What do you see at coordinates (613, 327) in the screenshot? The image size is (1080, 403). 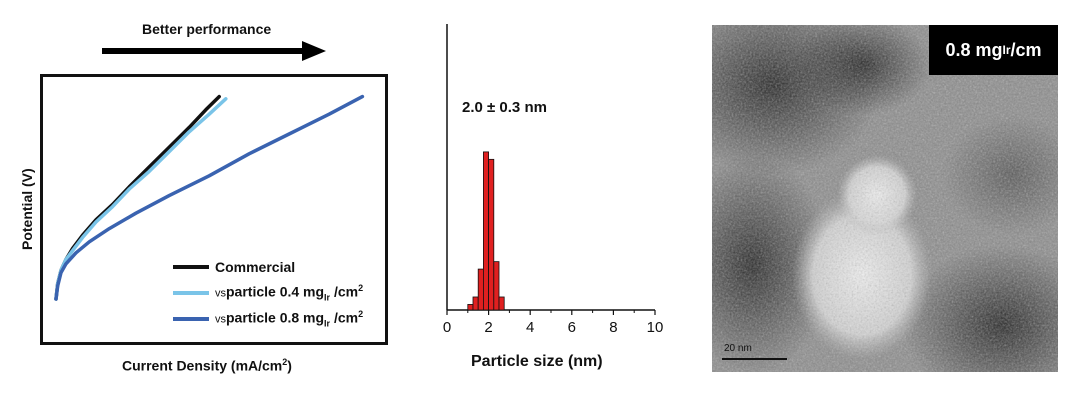 I see `x-tick-label: 8` at bounding box center [613, 327].